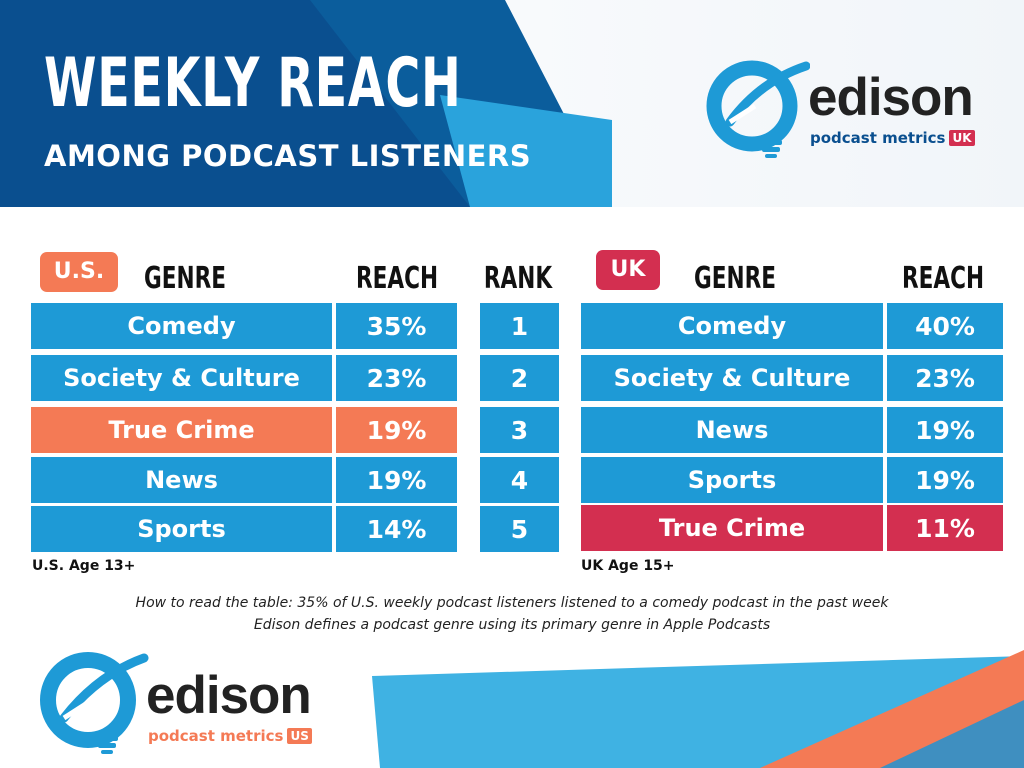 The width and height of the screenshot is (1024, 768). Describe the element at coordinates (79, 272) in the screenshot. I see `us-badge: U.S.` at that location.